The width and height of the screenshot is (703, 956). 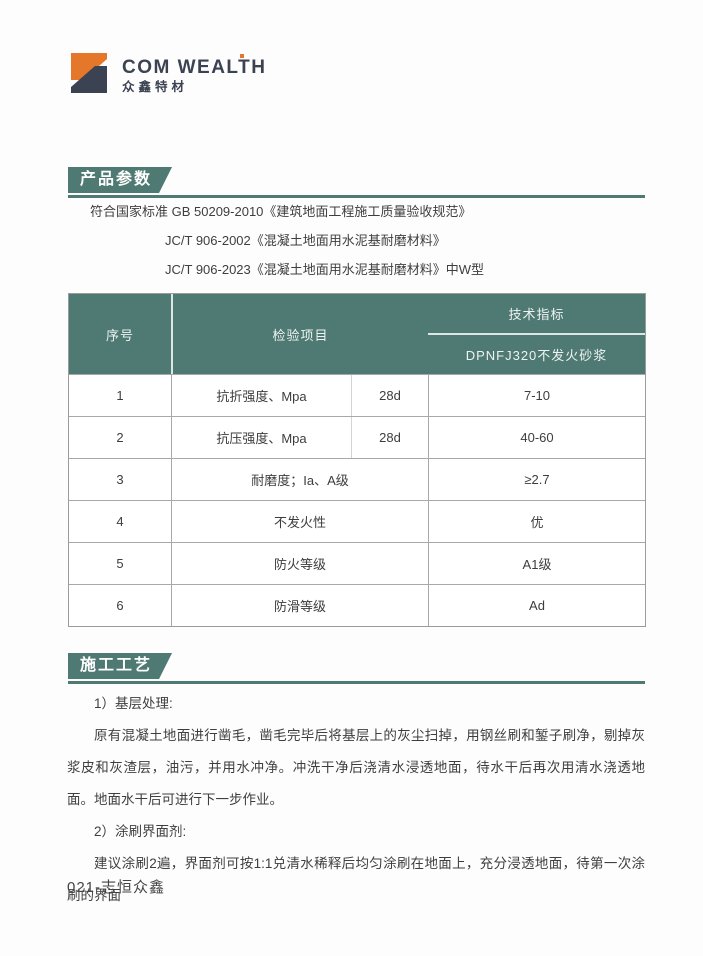 I want to click on process-step2-title: 2）涂刷界面剂:, so click(x=140, y=831).